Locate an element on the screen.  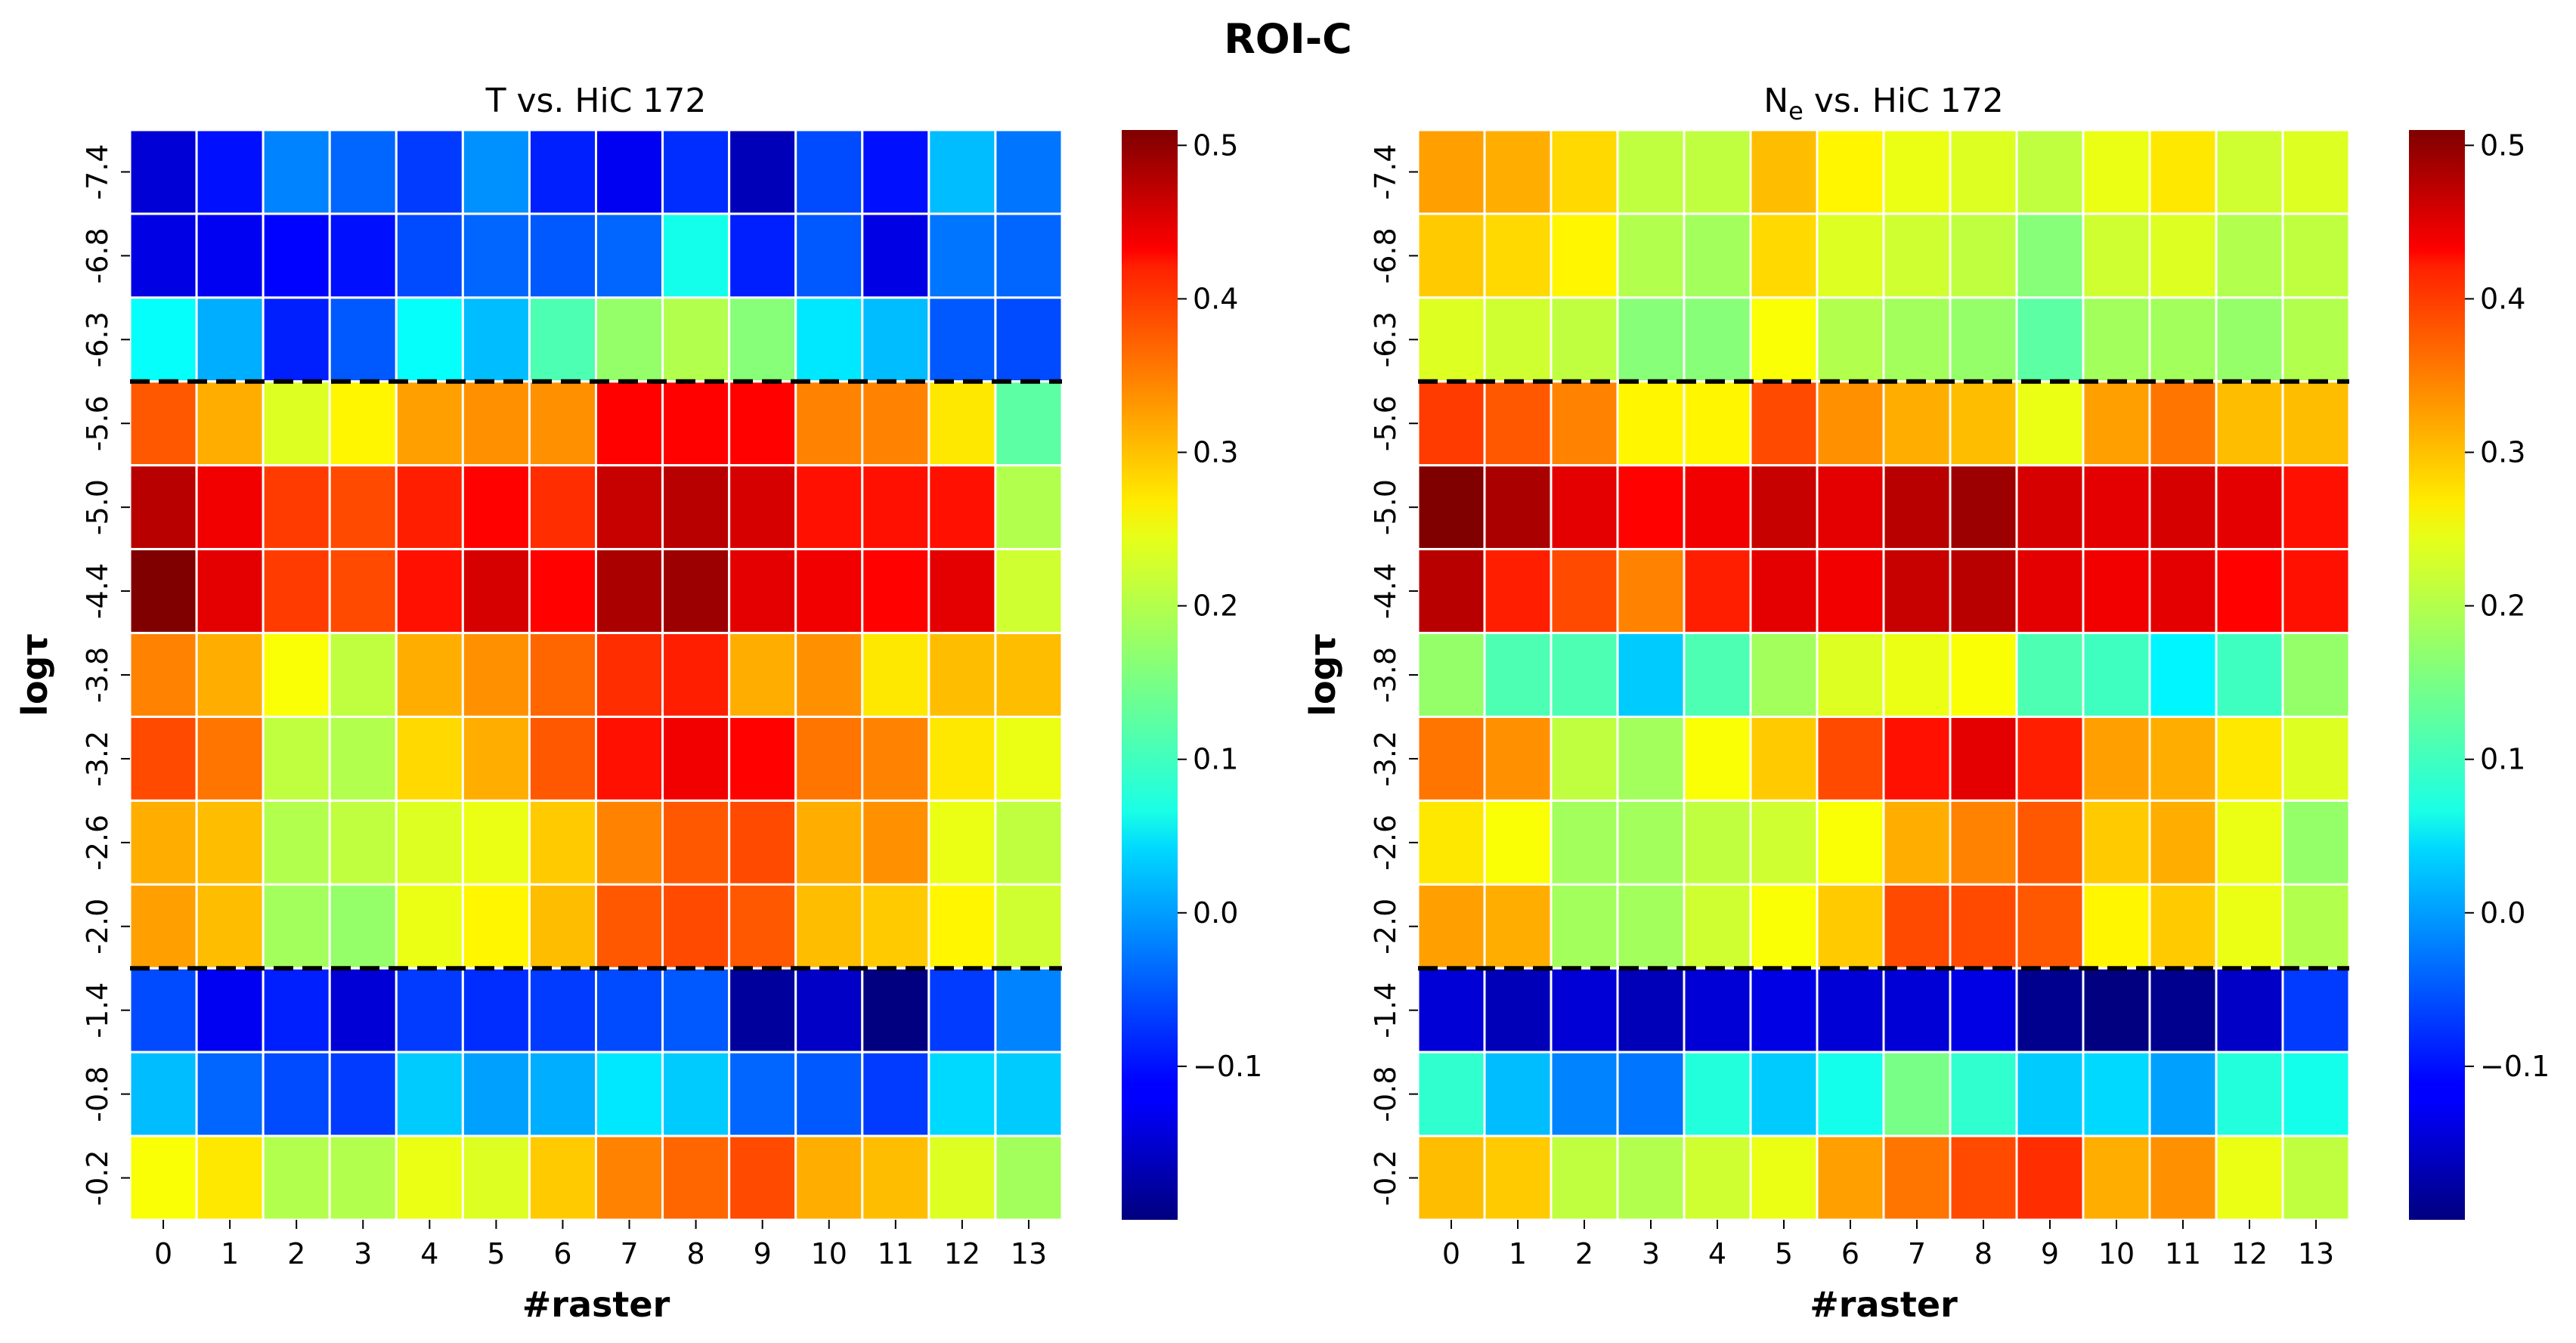
panel-title-main: T vs. HiC 172 is located at coordinates (596, 101).